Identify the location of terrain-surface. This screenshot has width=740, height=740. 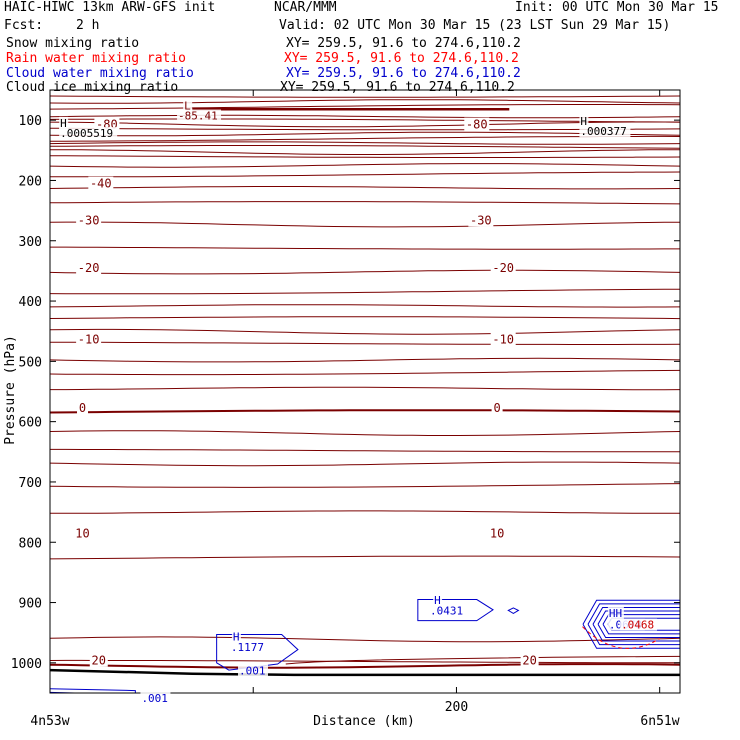
(365, 672).